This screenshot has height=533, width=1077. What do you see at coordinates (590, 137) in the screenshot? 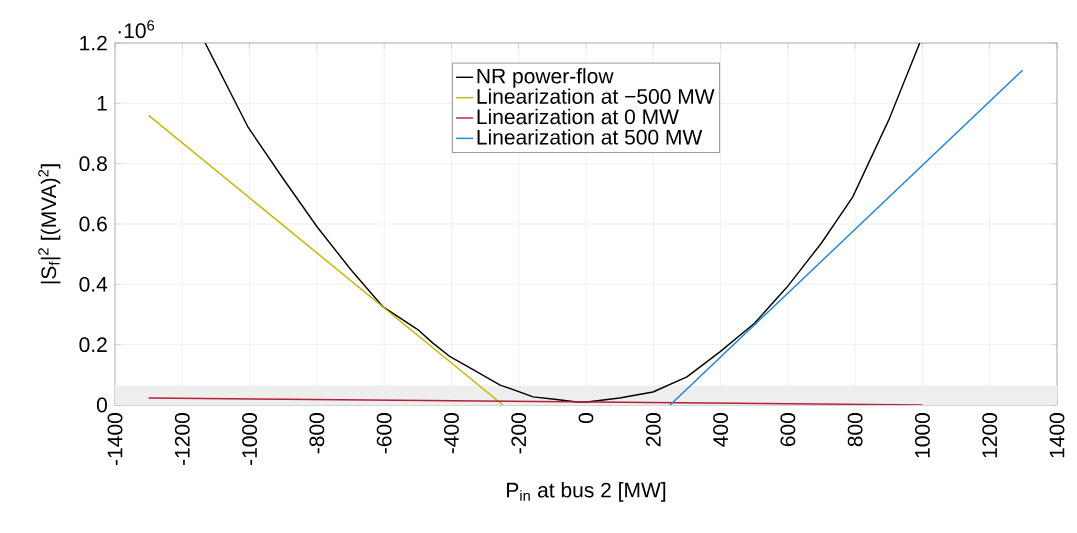
I see `legend-label: Linearization at 500 MW` at bounding box center [590, 137].